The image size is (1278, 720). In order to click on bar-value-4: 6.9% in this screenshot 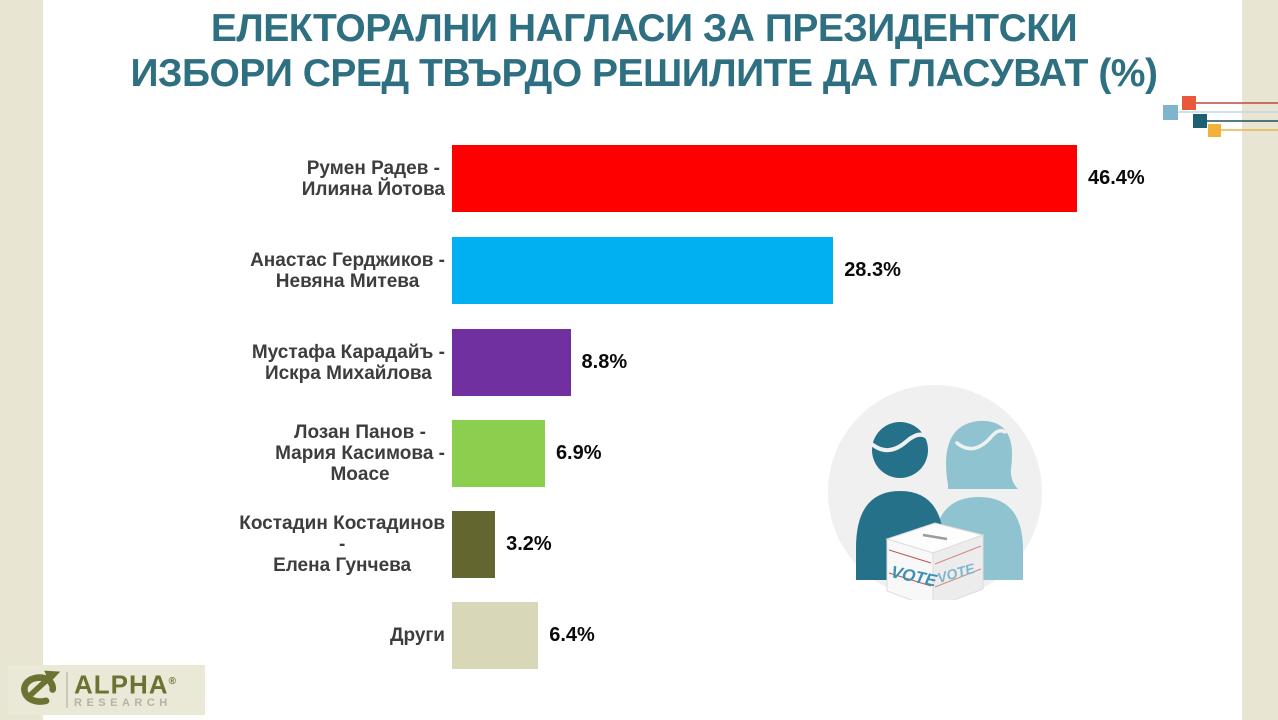, I will do `click(578, 453)`.